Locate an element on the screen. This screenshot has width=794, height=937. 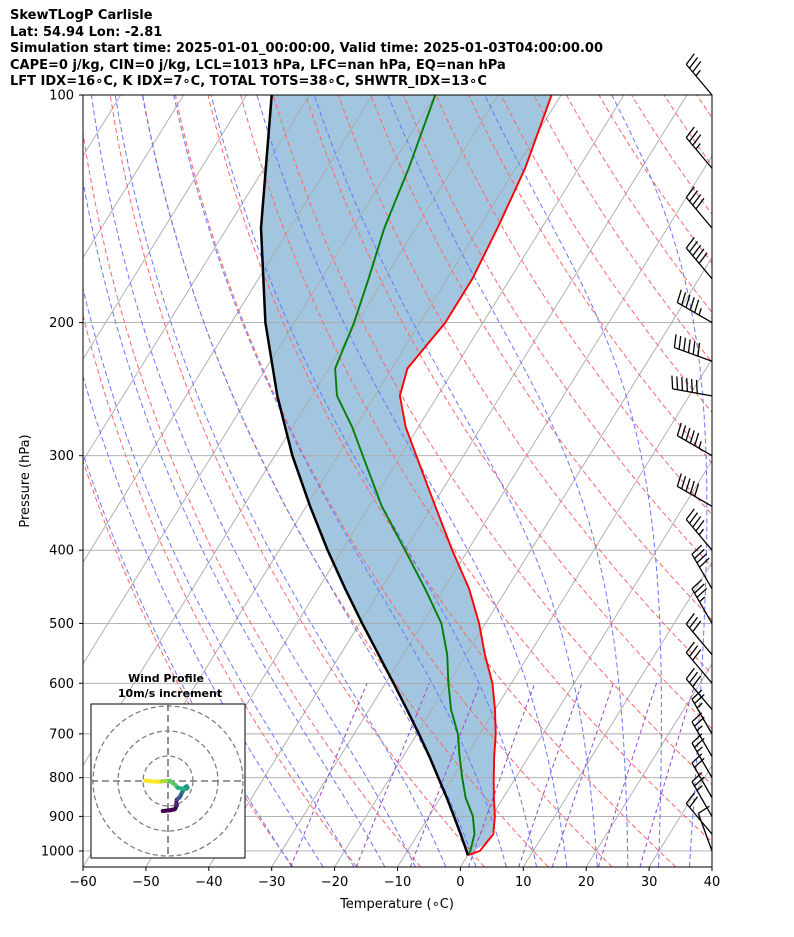
y-tick-label: 700 is located at coordinates (61, 734).